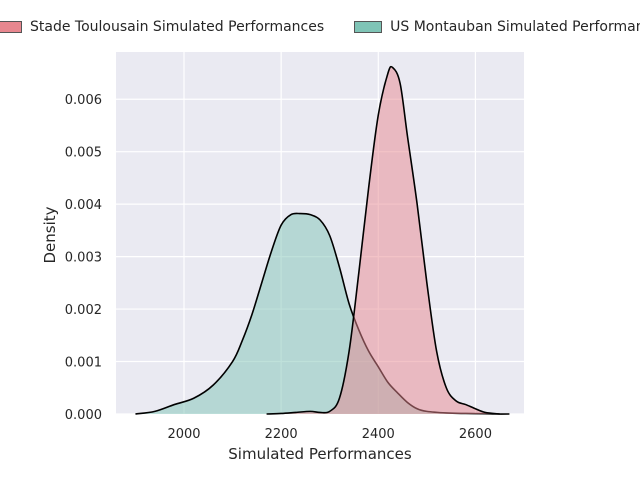 The image size is (640, 480). What do you see at coordinates (83, 310) in the screenshot?
I see `y-tick-label: 0.002` at bounding box center [83, 310].